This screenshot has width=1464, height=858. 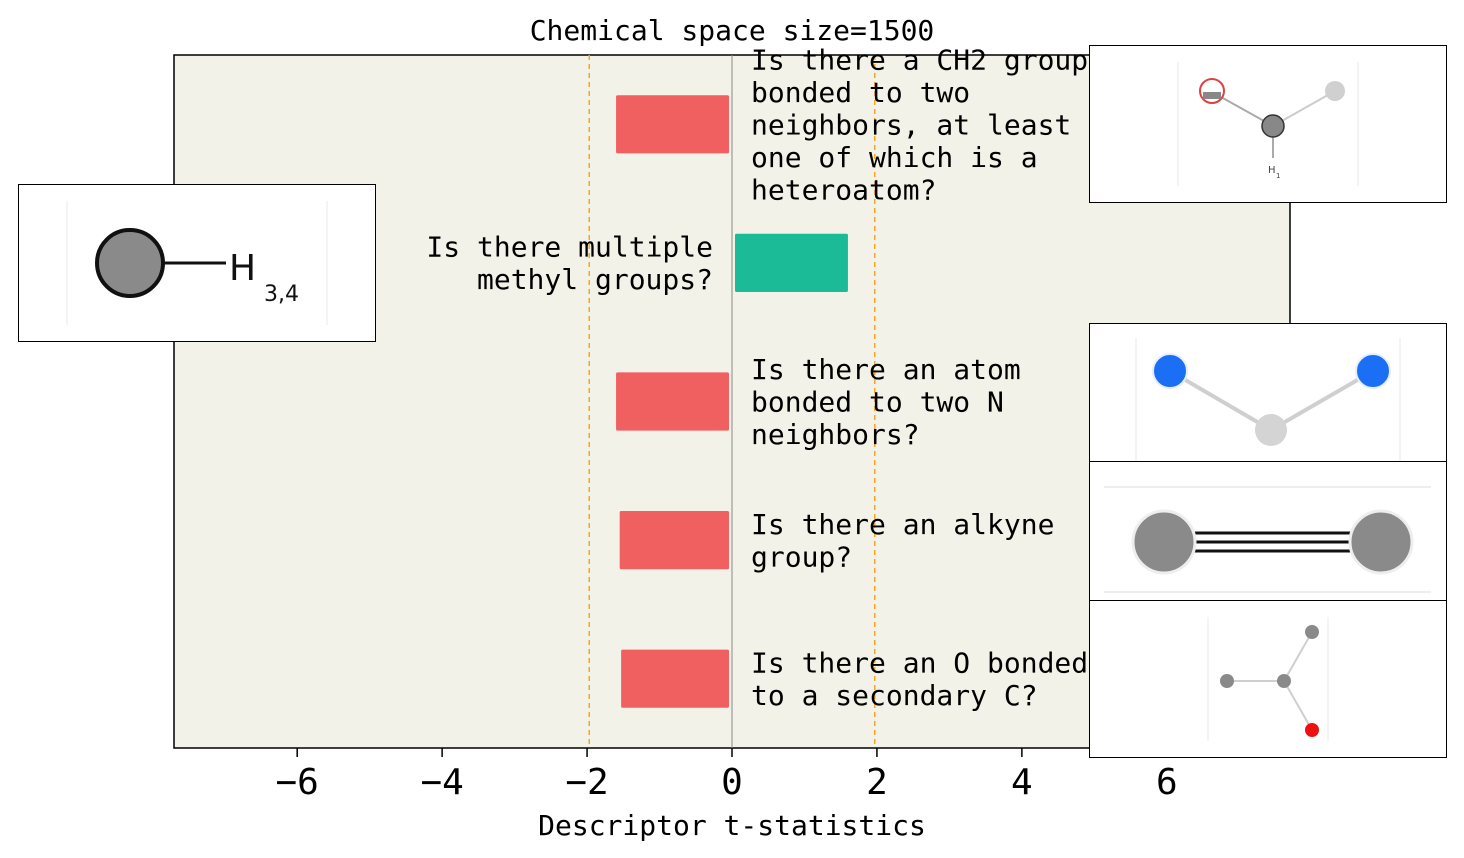 I want to click on ch2-molecule-inset: H 1, so click(x=1268, y=124).